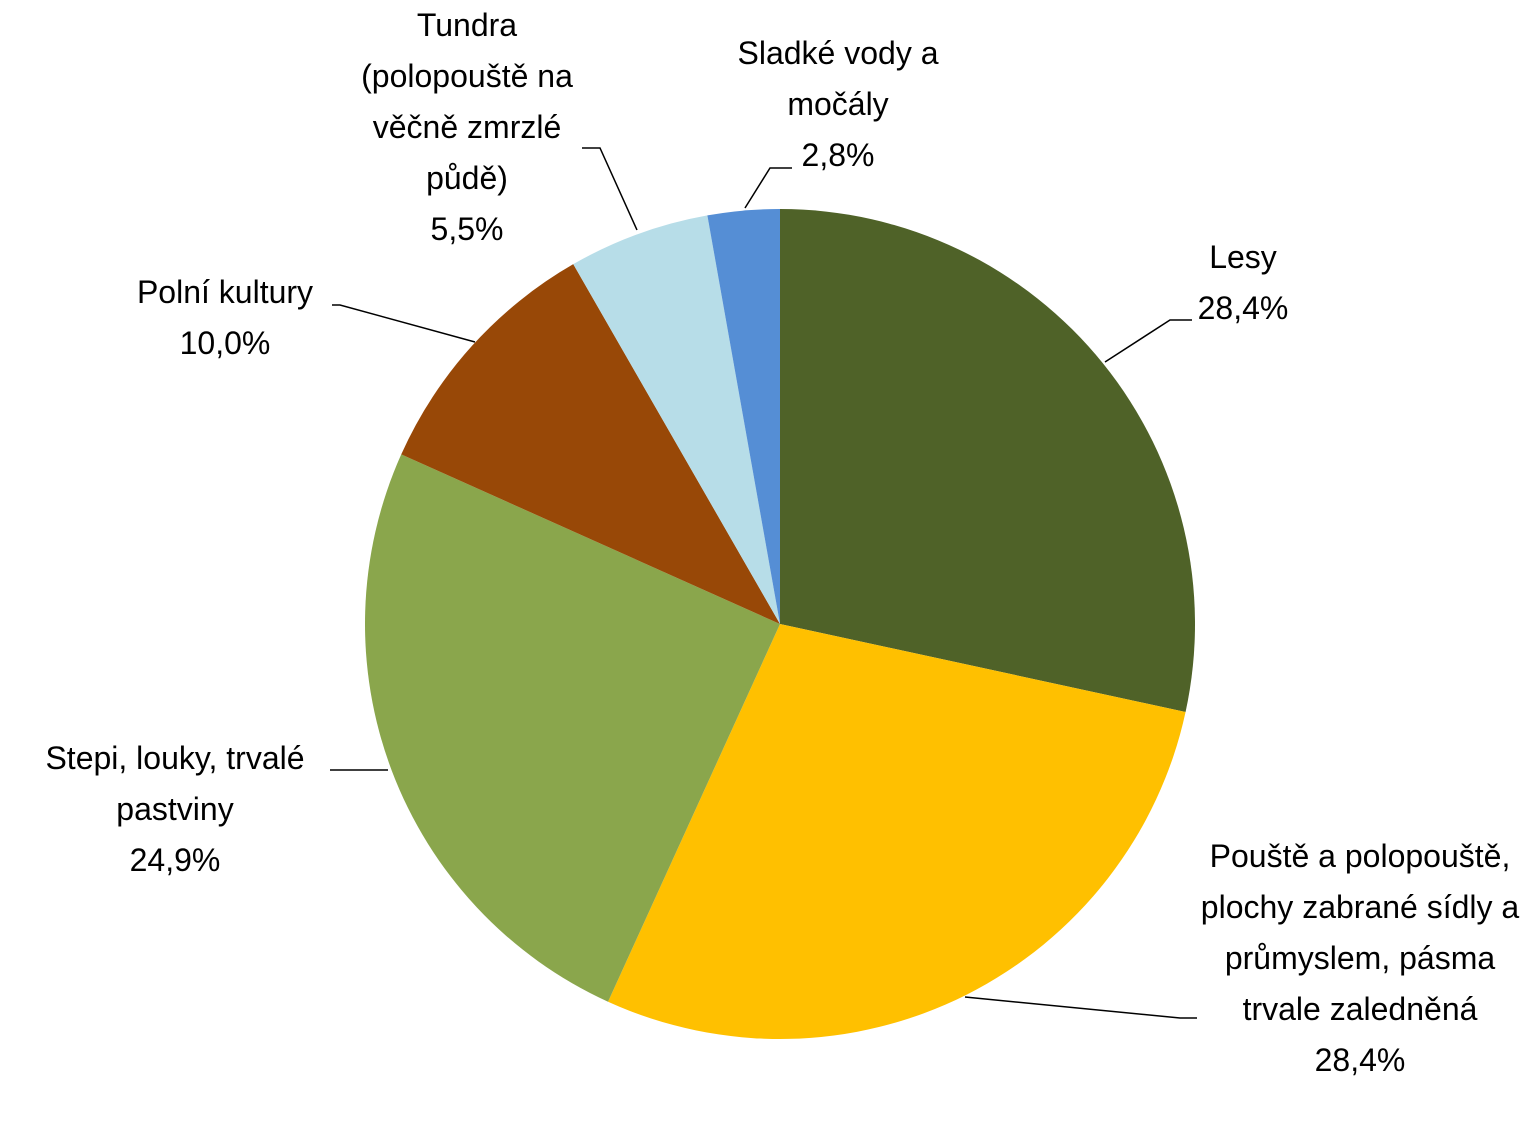 This screenshot has height=1128, width=1533. I want to click on slice-label: Sladké vody a močály 2,8%, so click(838, 104).